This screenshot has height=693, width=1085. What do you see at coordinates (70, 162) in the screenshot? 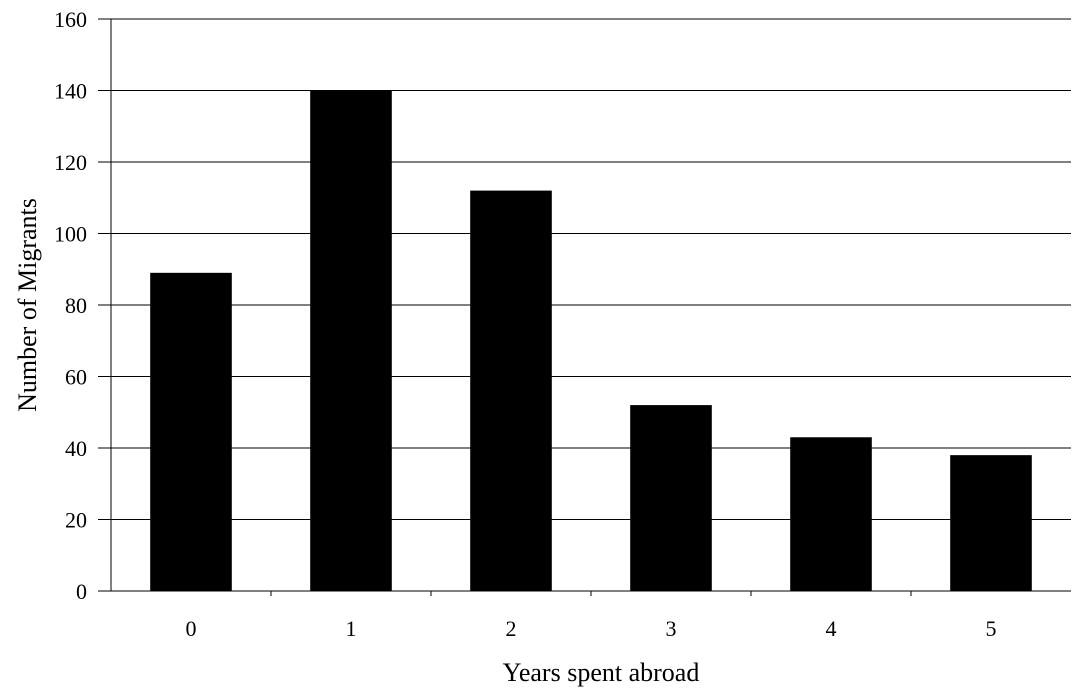
I see `y-tick-label-120: 120` at bounding box center [70, 162].